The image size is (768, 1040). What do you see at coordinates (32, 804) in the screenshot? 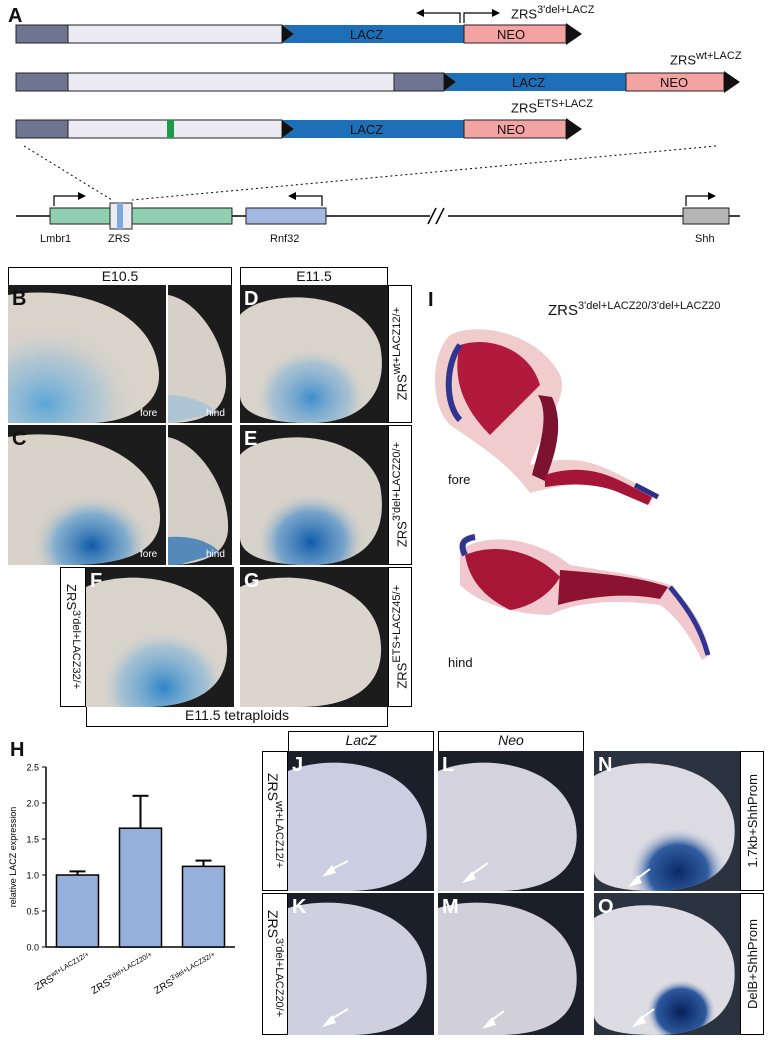
I see `y-tick-label-4: 2.0` at bounding box center [32, 804].